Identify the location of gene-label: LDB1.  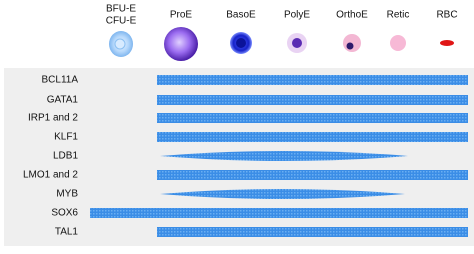
(65, 156).